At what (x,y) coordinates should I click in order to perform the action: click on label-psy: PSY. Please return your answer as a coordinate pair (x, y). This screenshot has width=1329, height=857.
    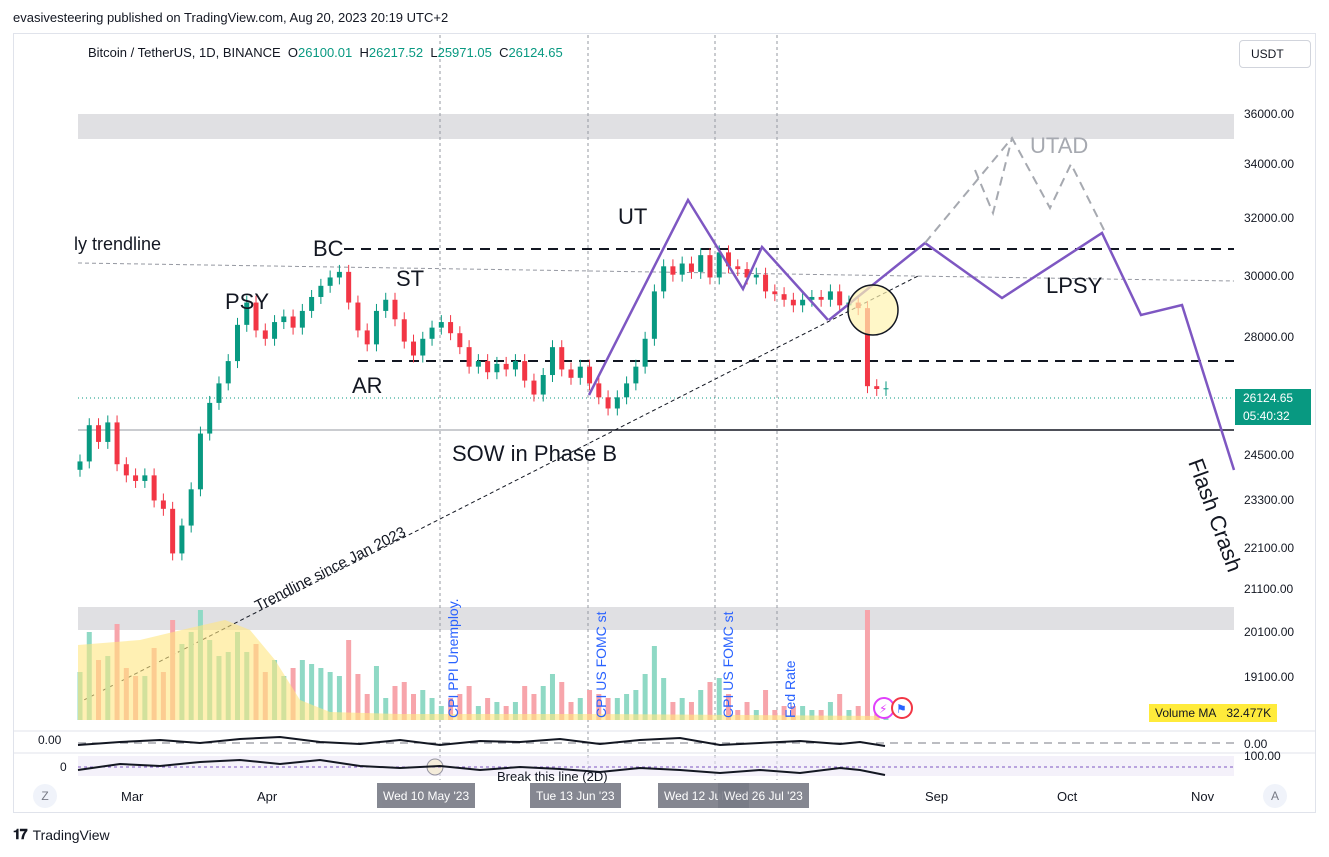
    Looking at the image, I should click on (247, 301).